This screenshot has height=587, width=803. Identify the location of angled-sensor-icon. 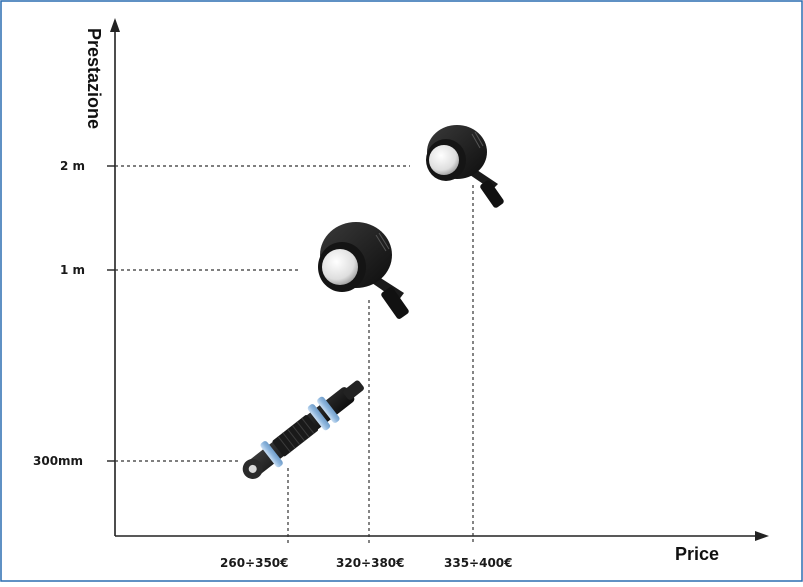
(363, 270).